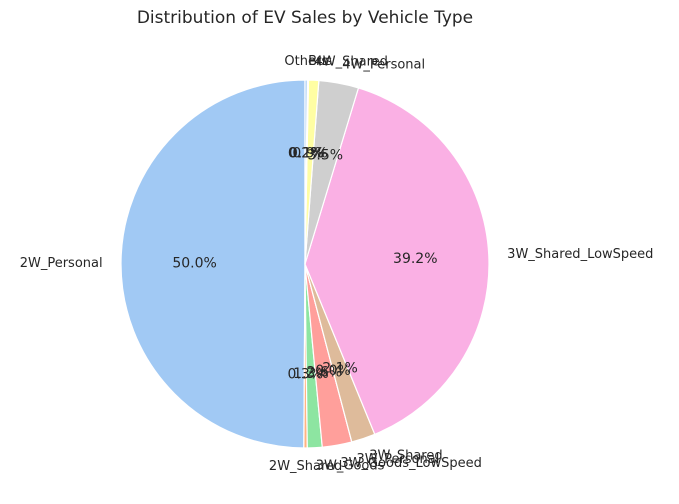  I want to click on pct-2w-personal: 50.0%, so click(194, 264).